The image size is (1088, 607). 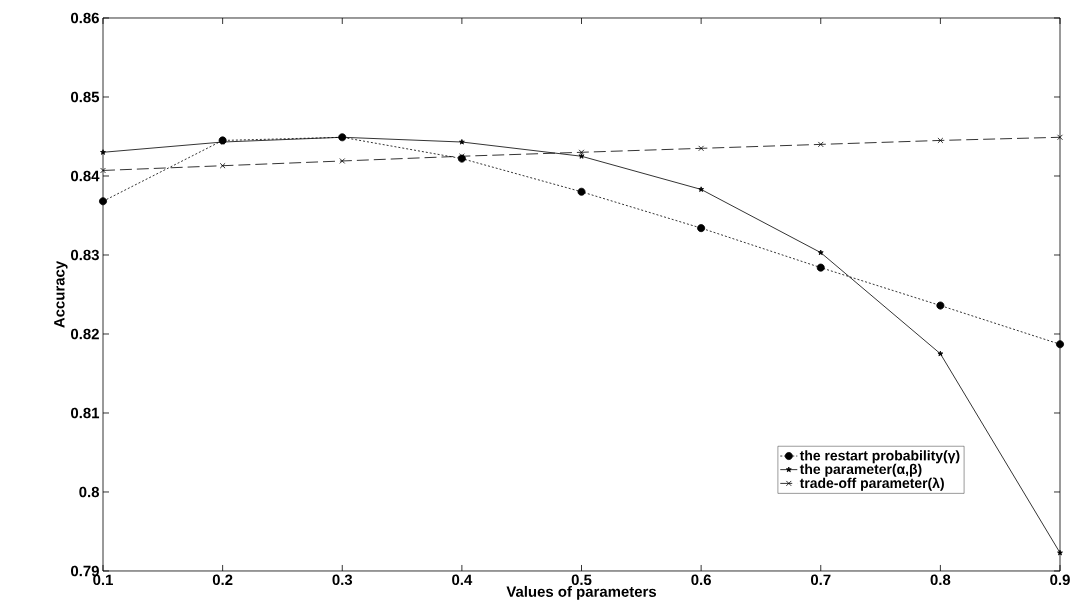 I want to click on x-tick-label: 0.2, so click(x=222, y=580).